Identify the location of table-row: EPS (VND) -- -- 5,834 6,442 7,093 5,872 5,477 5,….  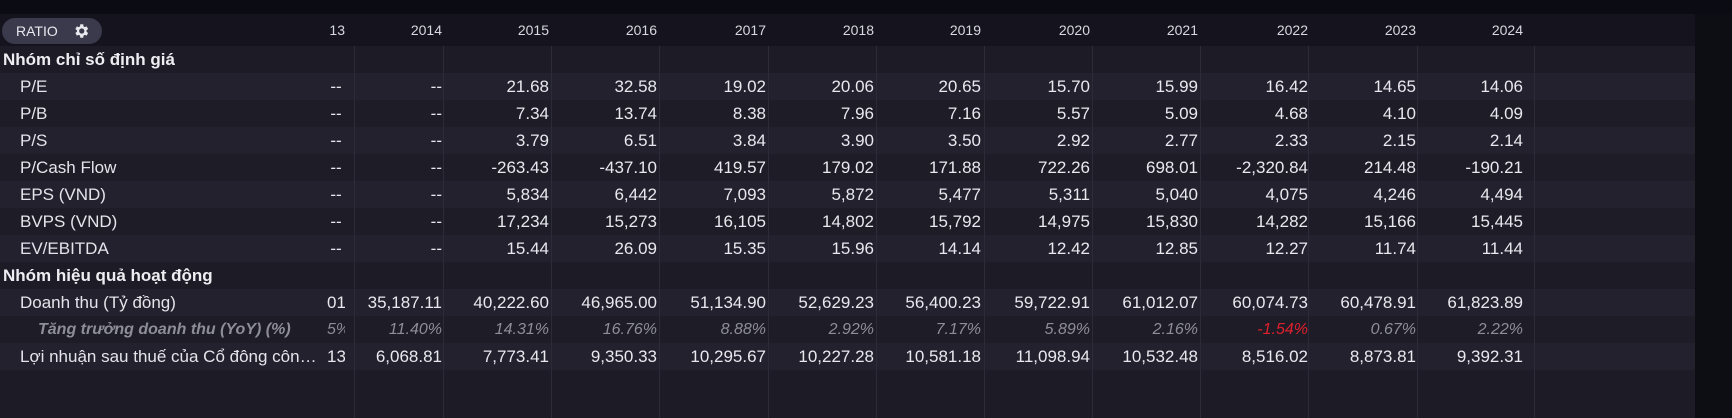
(847, 194).